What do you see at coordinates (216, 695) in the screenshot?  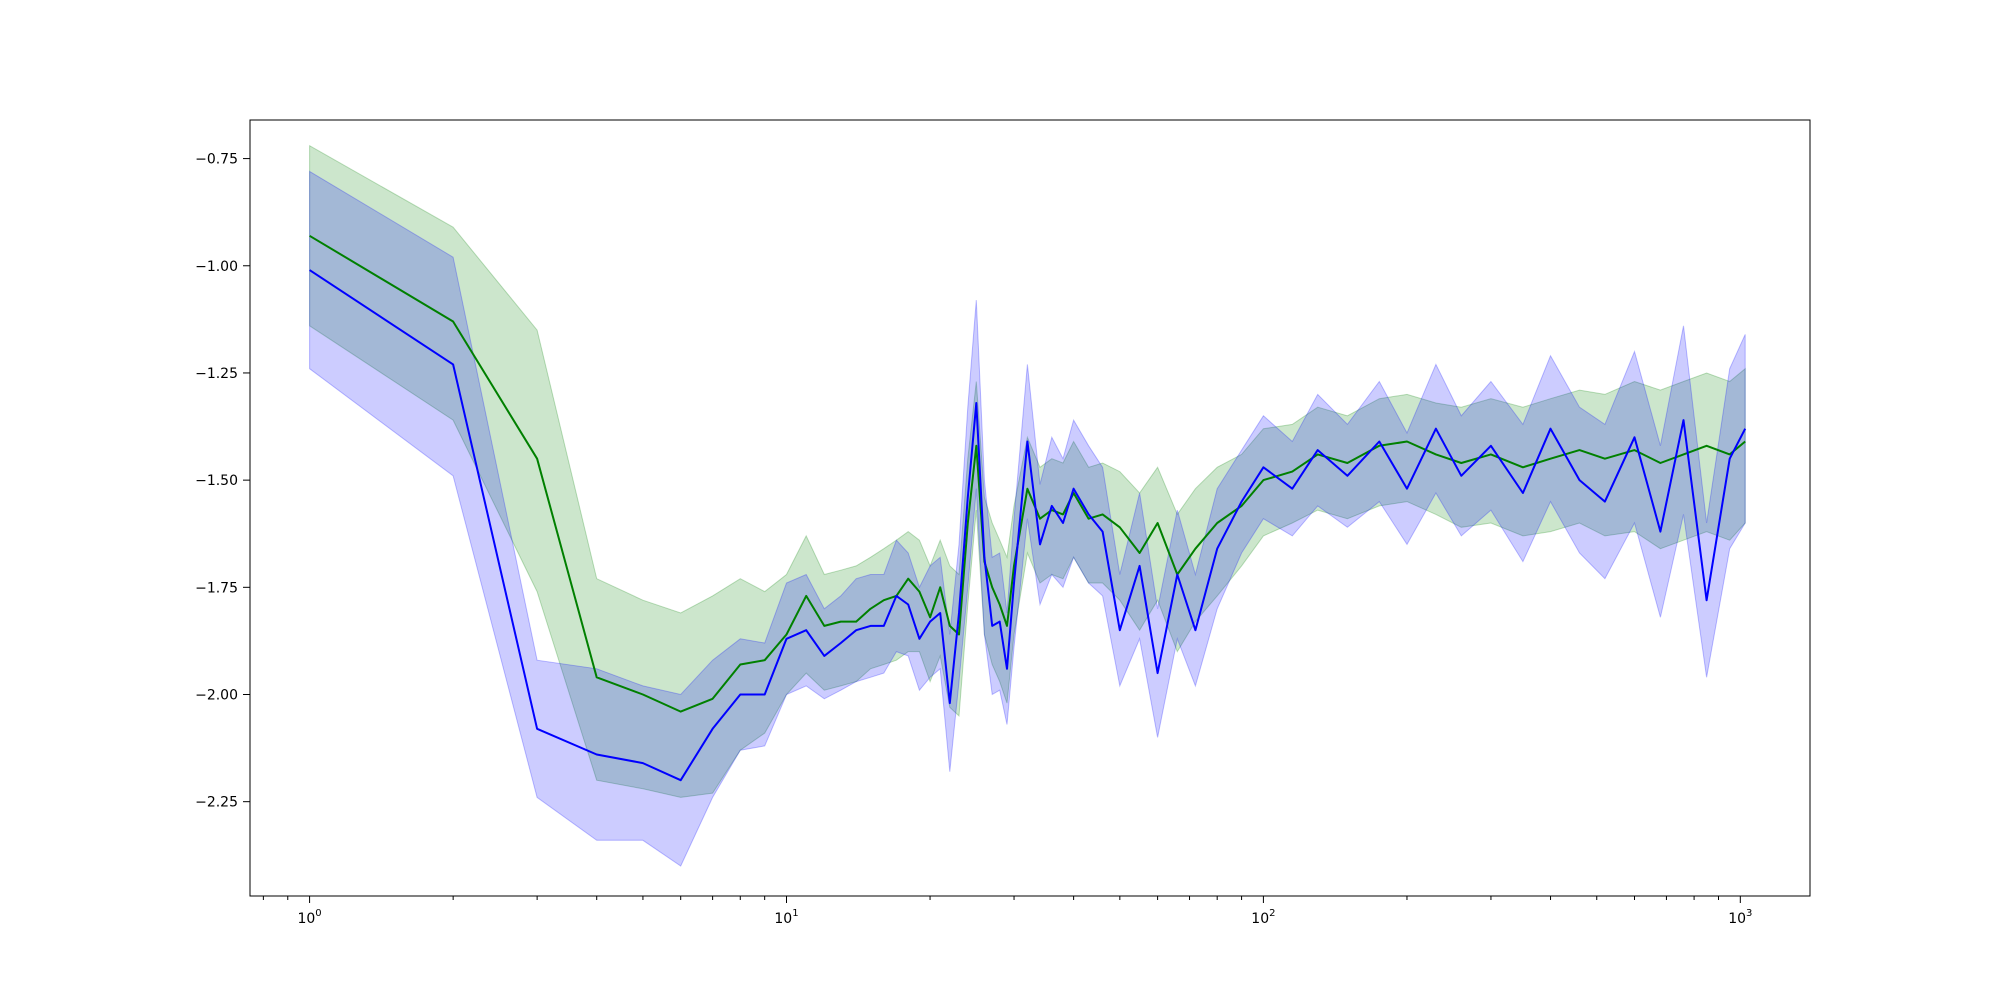 I see `y-tick-label: −2.00` at bounding box center [216, 695].